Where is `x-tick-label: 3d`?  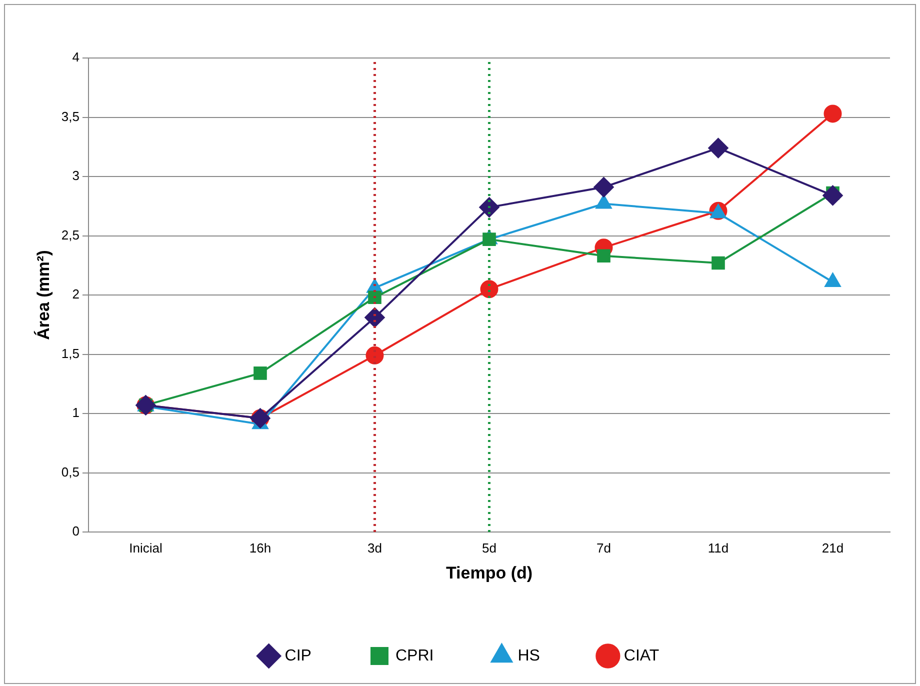
x-tick-label: 3d is located at coordinates (374, 548).